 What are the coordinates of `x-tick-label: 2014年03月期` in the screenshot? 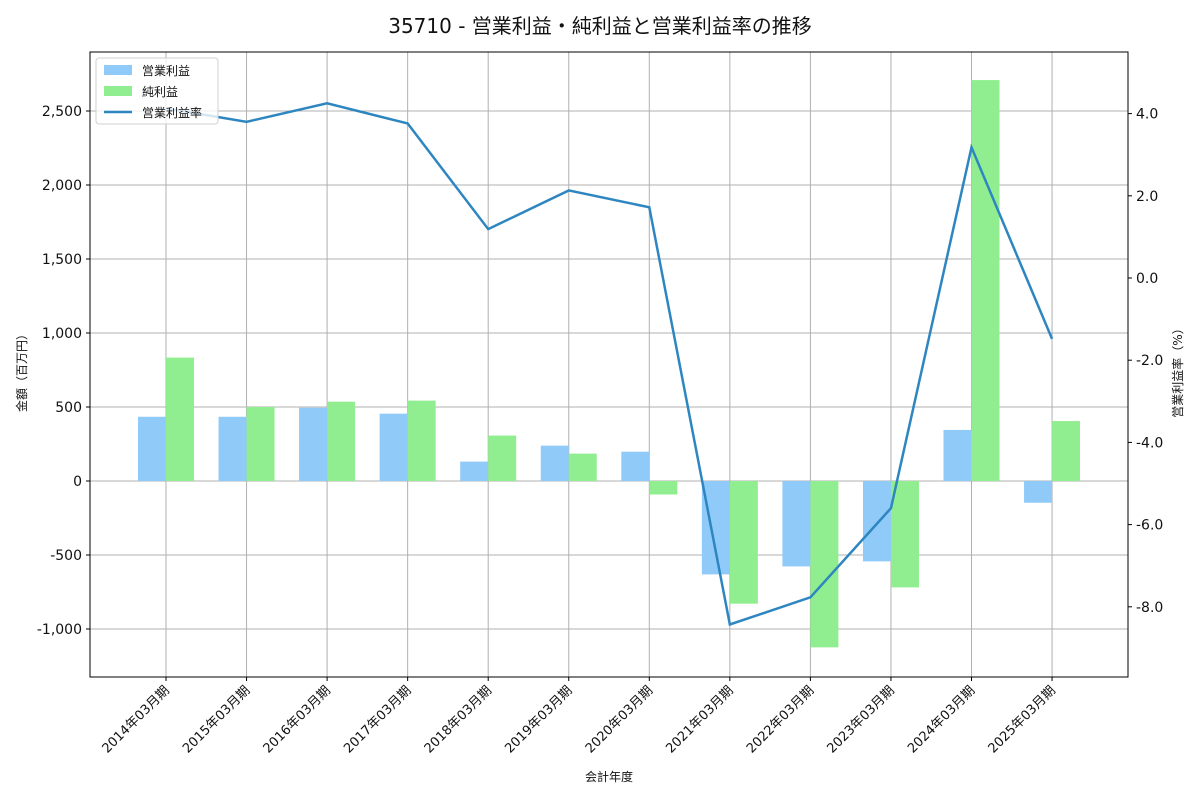 It's located at (136, 719).